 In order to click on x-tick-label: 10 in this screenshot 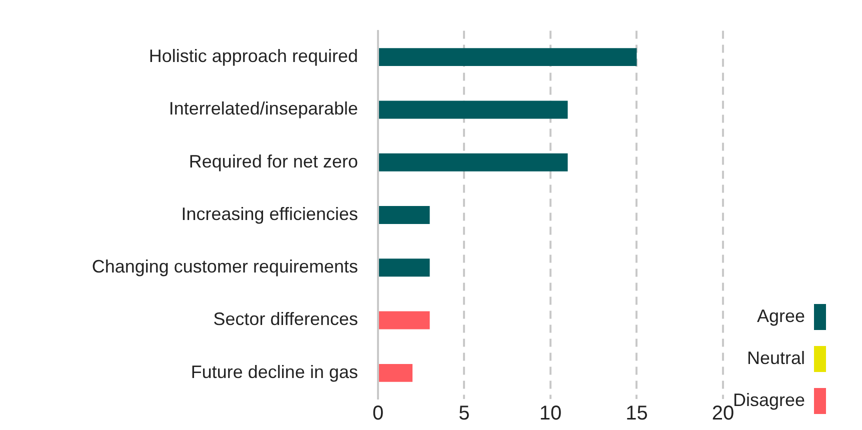, I will do `click(550, 413)`.